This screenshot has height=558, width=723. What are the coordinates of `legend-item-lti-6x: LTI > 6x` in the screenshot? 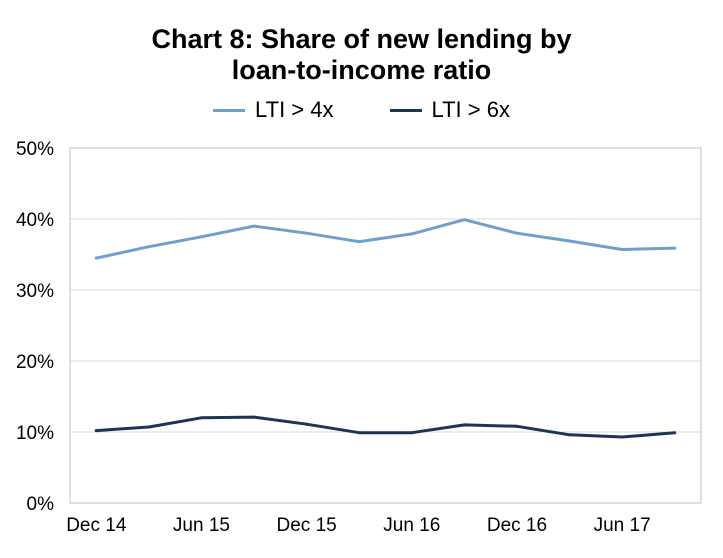 It's located at (449, 110).